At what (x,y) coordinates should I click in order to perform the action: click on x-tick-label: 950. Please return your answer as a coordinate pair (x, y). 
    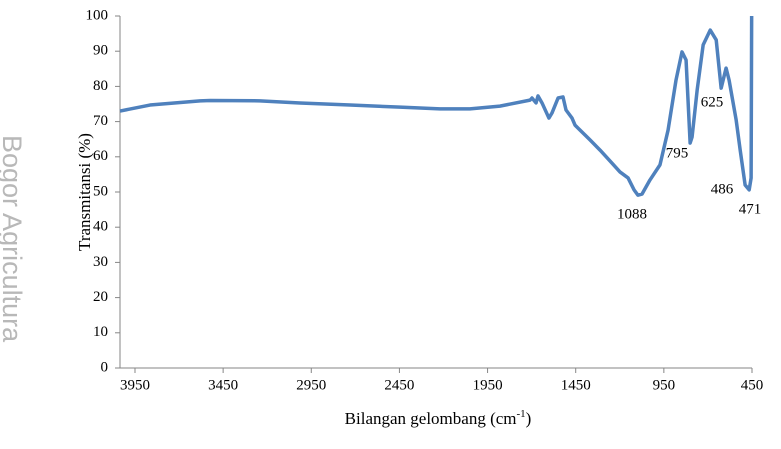
    Looking at the image, I should click on (664, 385).